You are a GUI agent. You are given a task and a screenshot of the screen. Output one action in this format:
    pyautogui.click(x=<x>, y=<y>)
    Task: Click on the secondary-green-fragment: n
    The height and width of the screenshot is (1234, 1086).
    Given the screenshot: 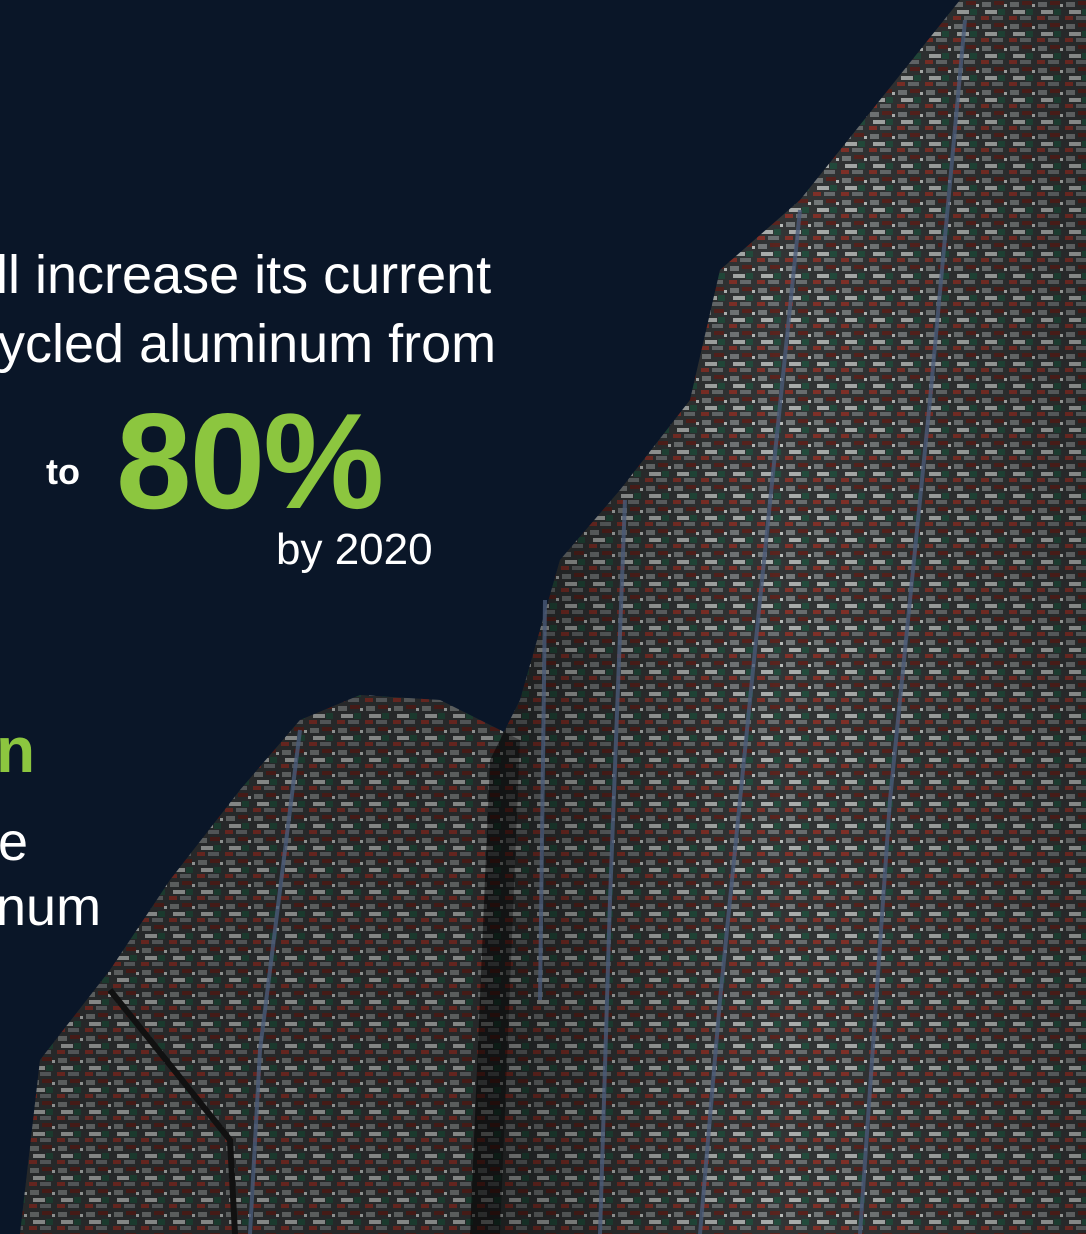 What is the action you would take?
    pyautogui.click(x=18, y=750)
    